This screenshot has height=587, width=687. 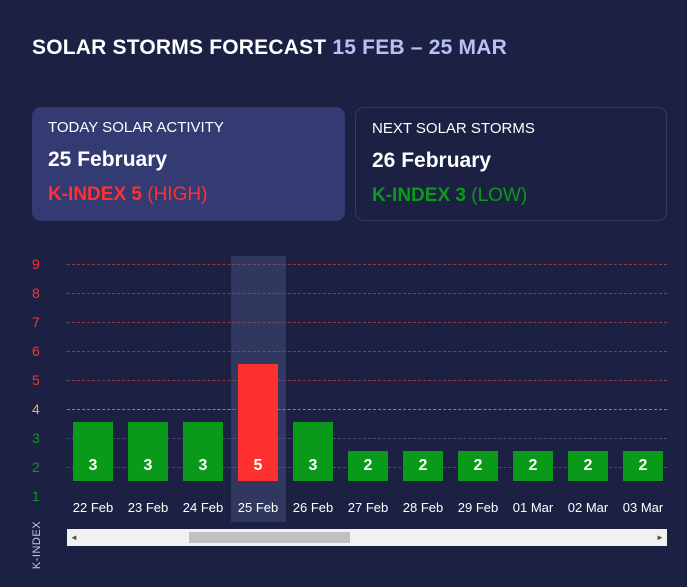 I want to click on y-axis-label: K-INDEX, so click(x=37, y=545).